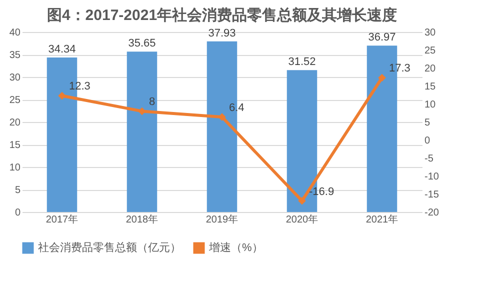  Describe the element at coordinates (382, 38) in the screenshot. I see `data-label: 36.97` at that location.